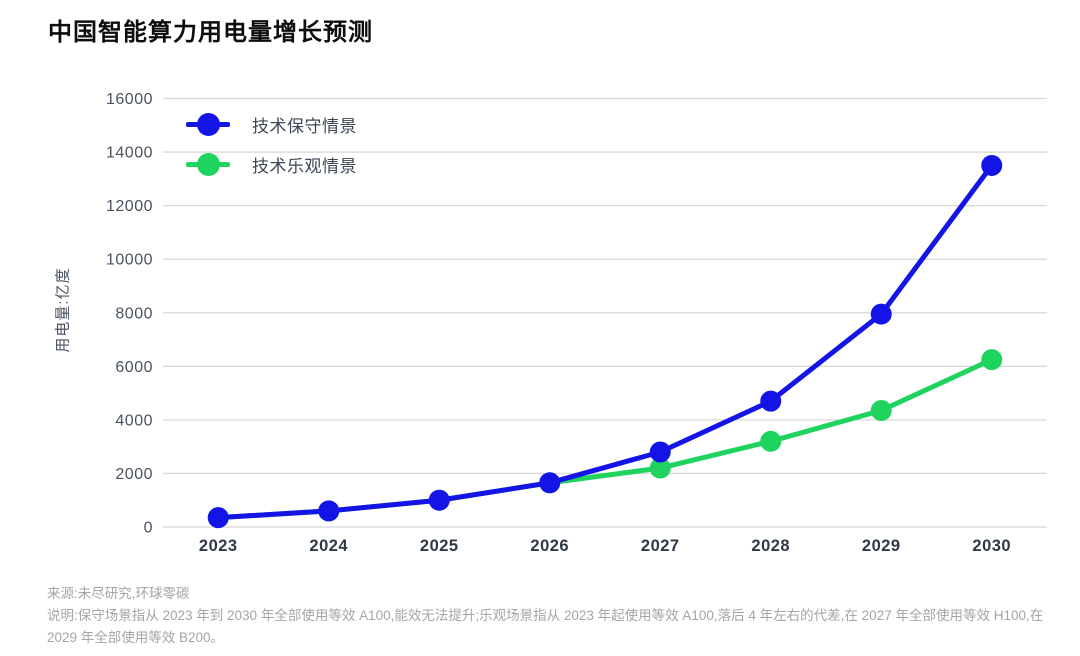 This screenshot has width=1080, height=656. I want to click on y-tick-label: 8000, so click(134, 313).